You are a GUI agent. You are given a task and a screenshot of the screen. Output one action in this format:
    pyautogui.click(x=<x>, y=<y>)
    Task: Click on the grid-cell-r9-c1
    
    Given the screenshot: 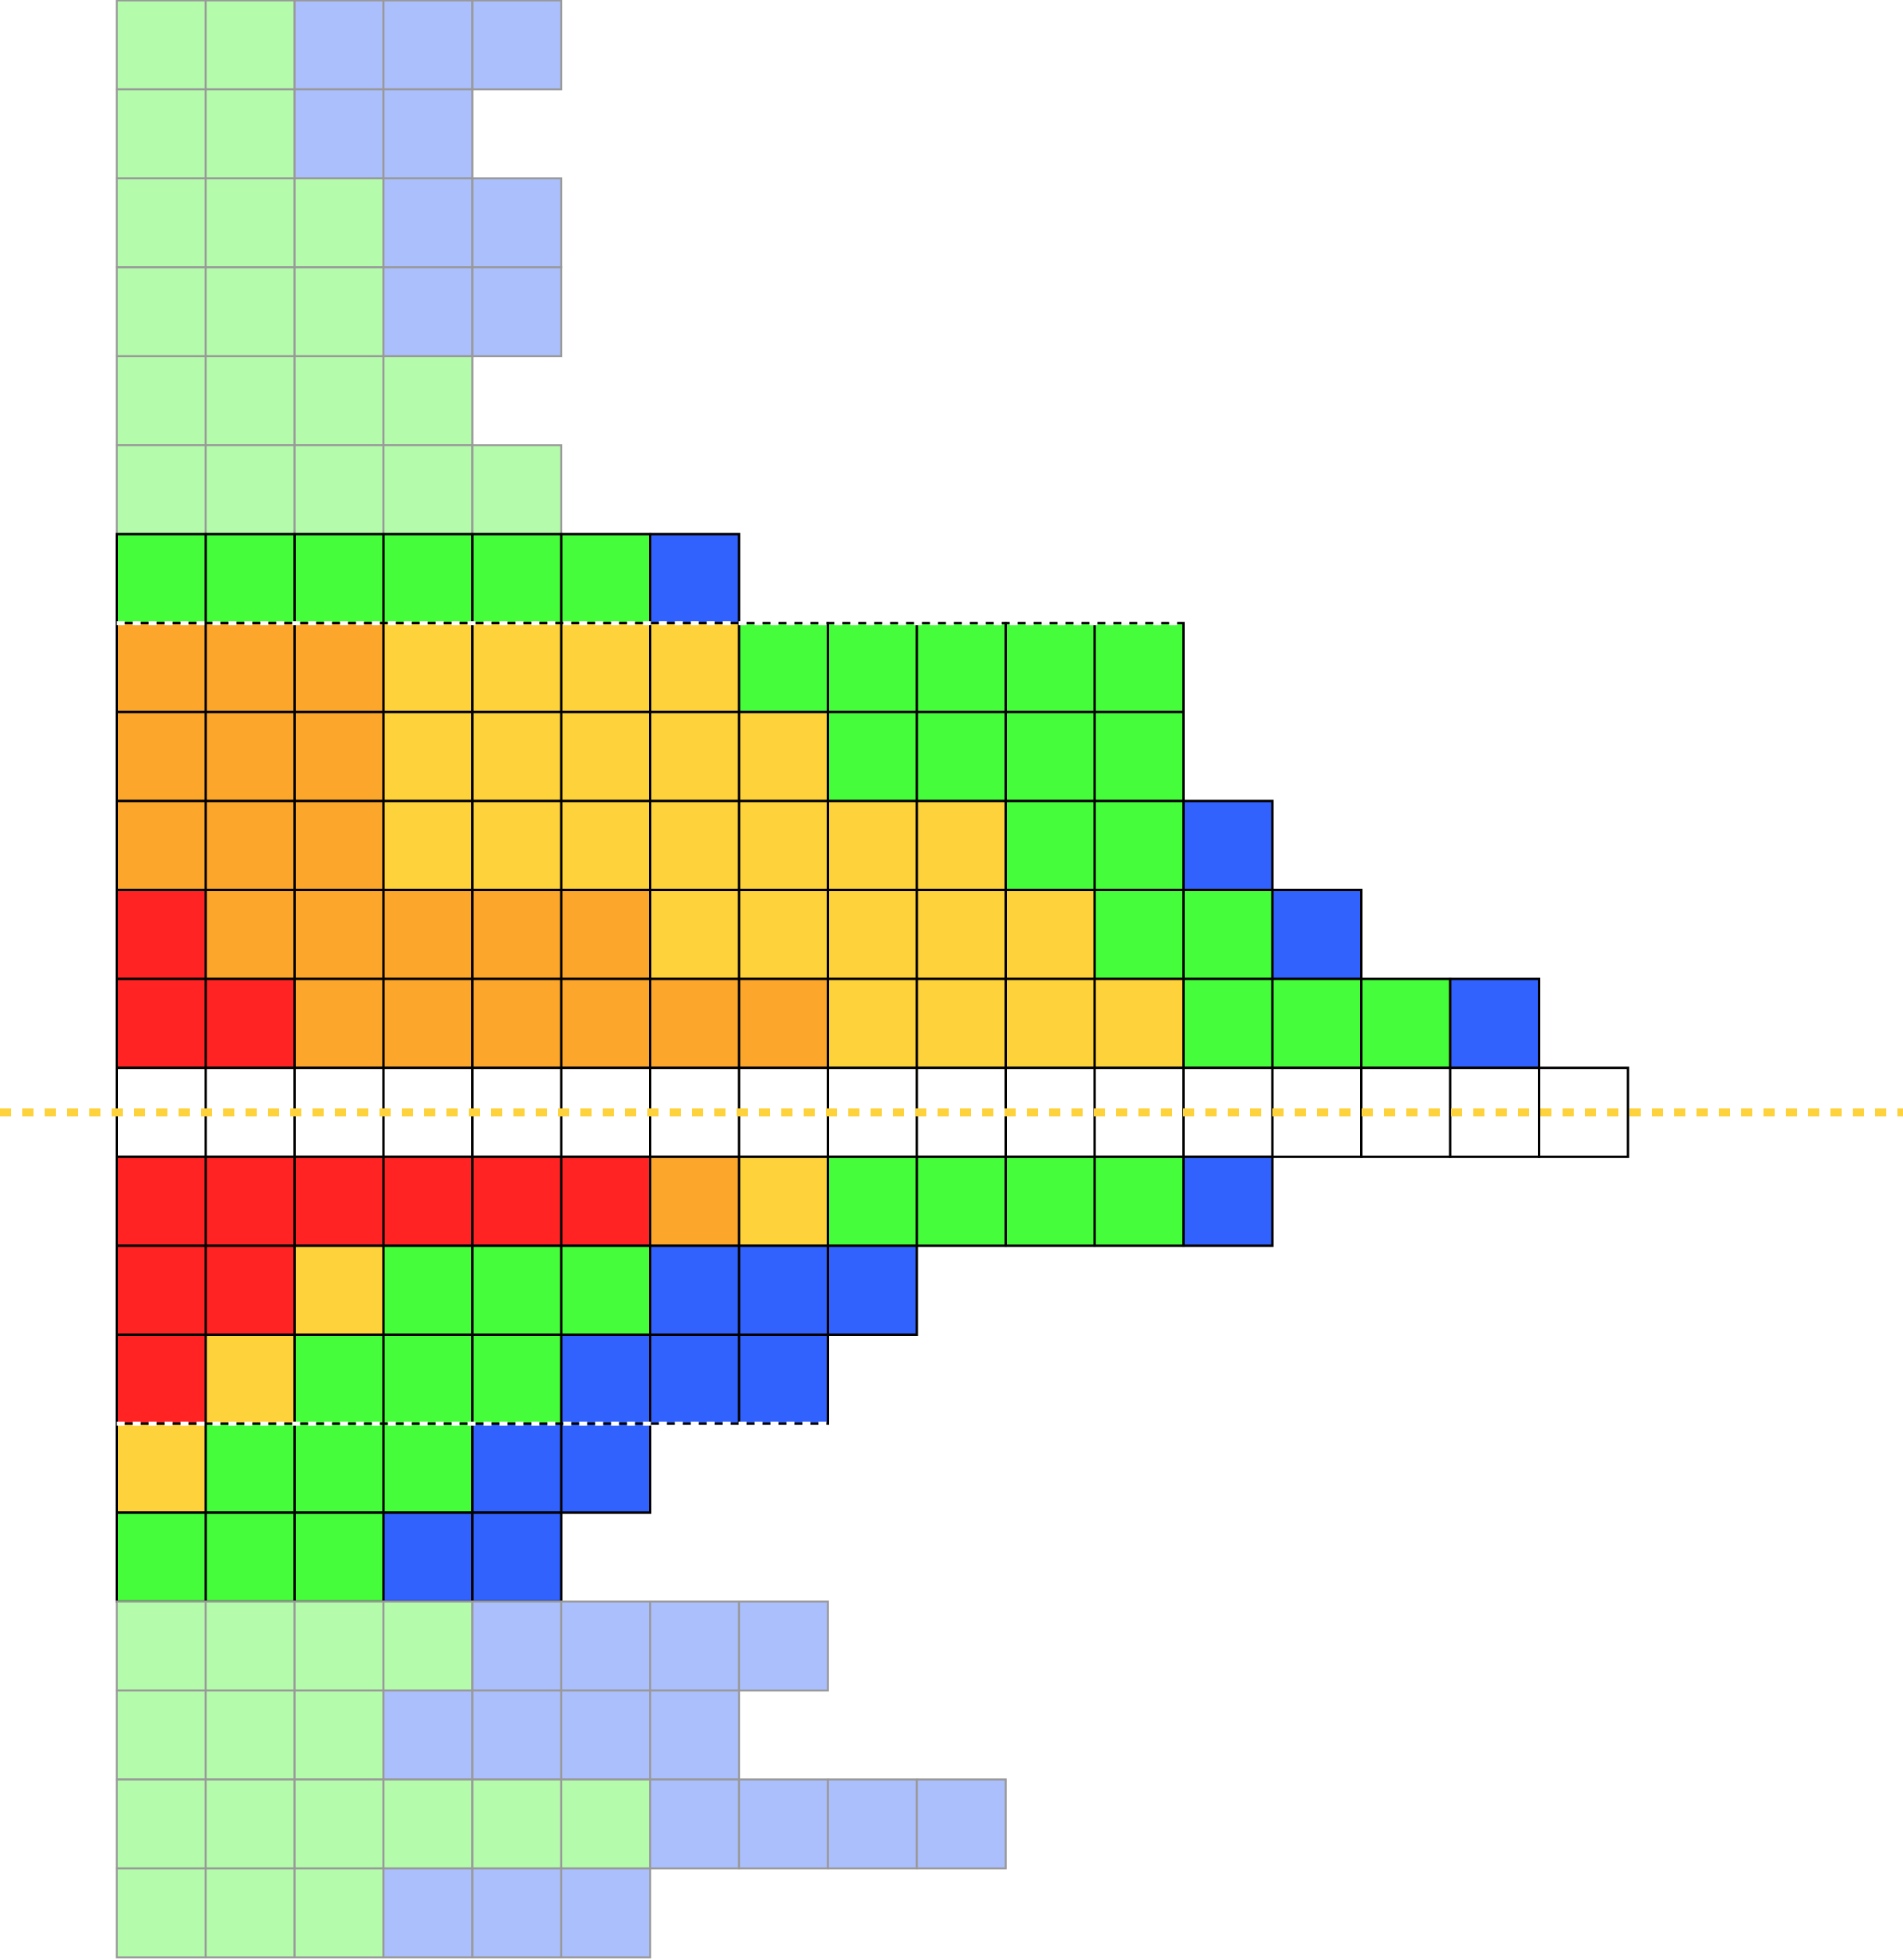 What is the action you would take?
    pyautogui.click(x=250, y=845)
    